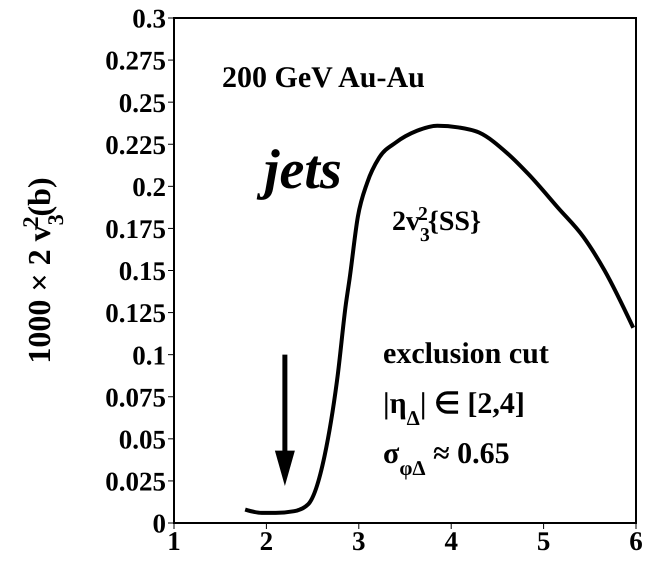 This screenshot has width=652, height=561. I want to click on x-tick-label: 3, so click(359, 541).